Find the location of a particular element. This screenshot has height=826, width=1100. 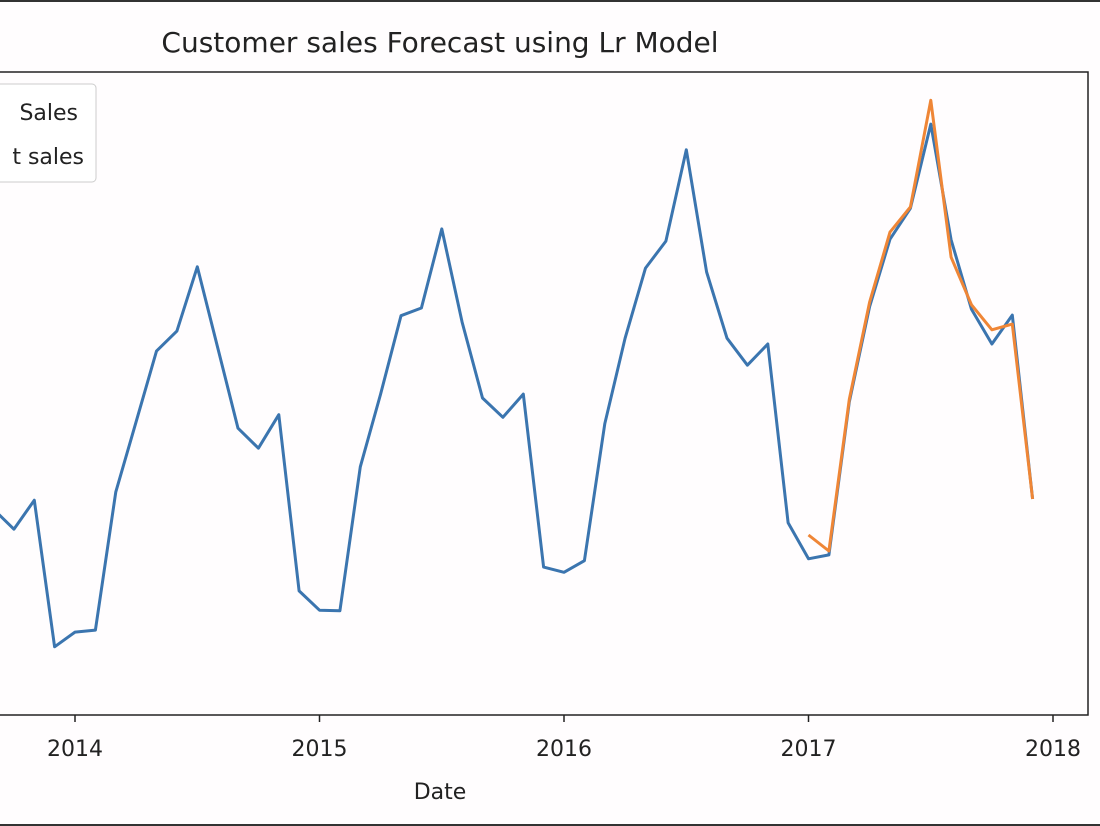

legend: Sales t sales is located at coordinates (48, 133).